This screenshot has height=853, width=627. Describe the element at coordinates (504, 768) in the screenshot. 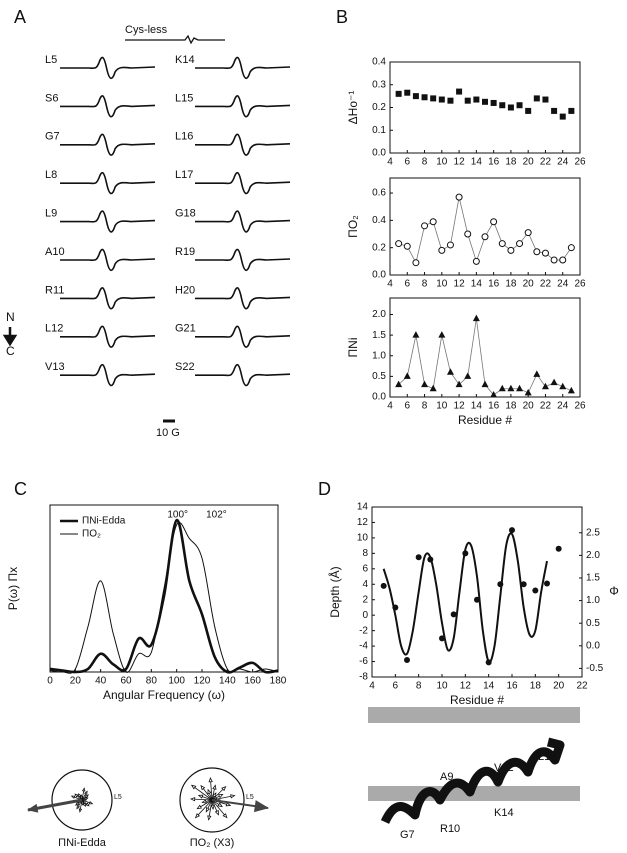

I see `helix-label: V12` at that location.